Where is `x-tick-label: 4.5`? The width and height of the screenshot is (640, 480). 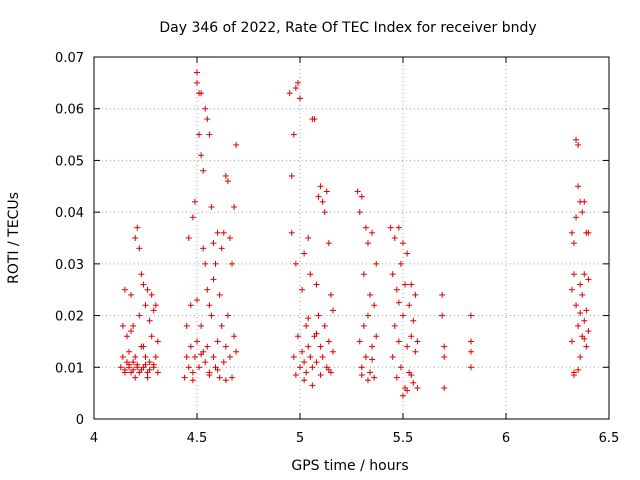 x-tick-label: 4.5 is located at coordinates (197, 438).